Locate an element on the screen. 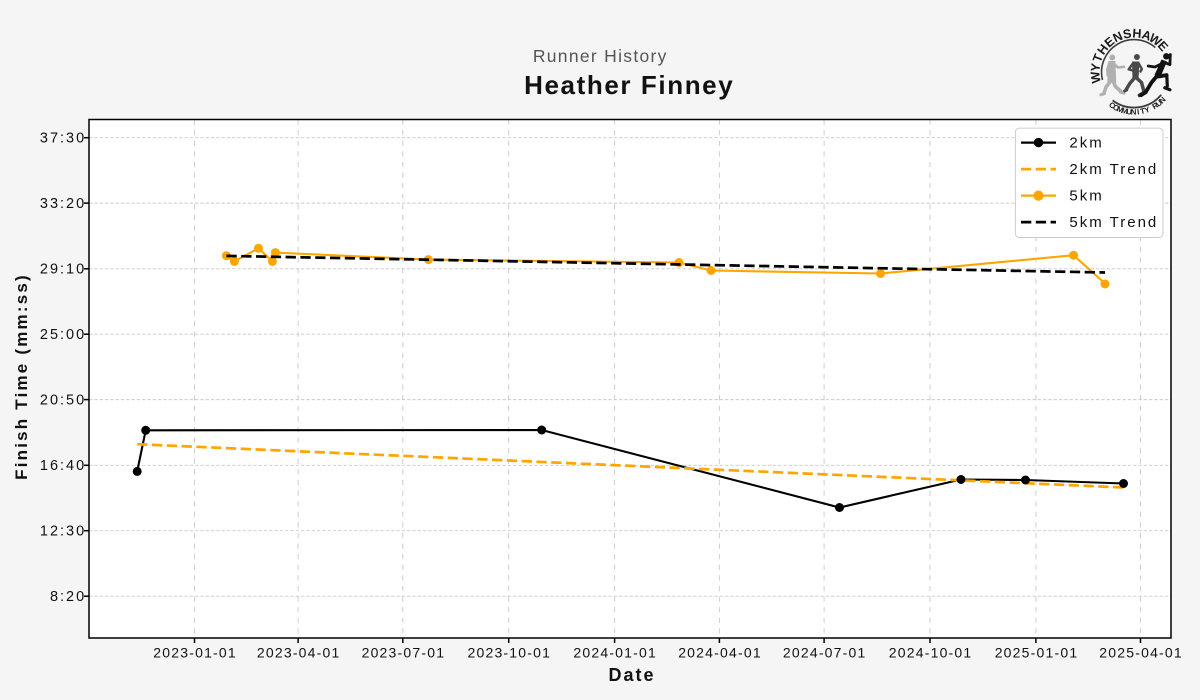 The width and height of the screenshot is (1200, 700). svg-text: 20:50 is located at coordinates (63, 400).